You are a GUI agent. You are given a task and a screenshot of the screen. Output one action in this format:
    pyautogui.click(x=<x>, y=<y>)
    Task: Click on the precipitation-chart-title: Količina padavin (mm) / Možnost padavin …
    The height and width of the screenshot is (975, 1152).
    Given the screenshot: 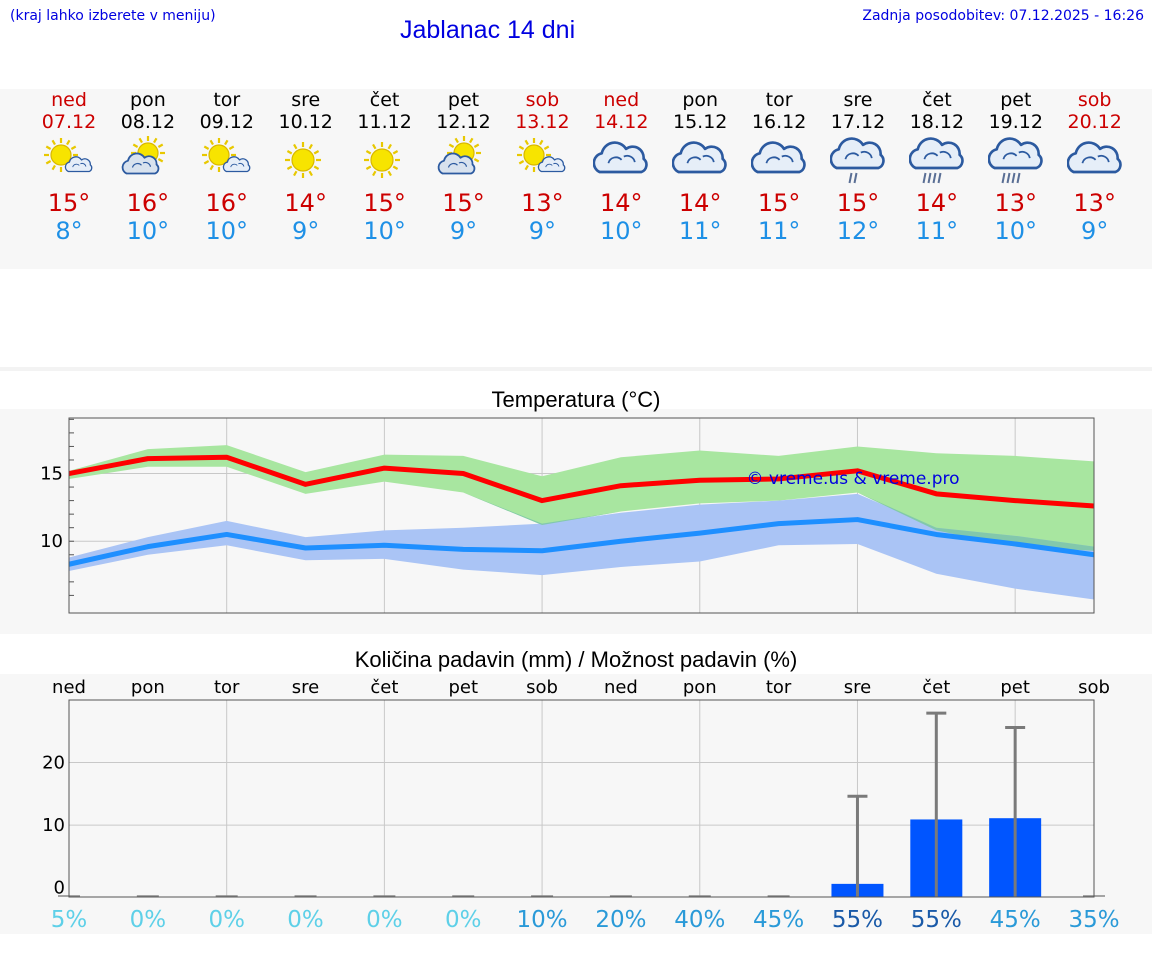 What is the action you would take?
    pyautogui.click(x=576, y=659)
    